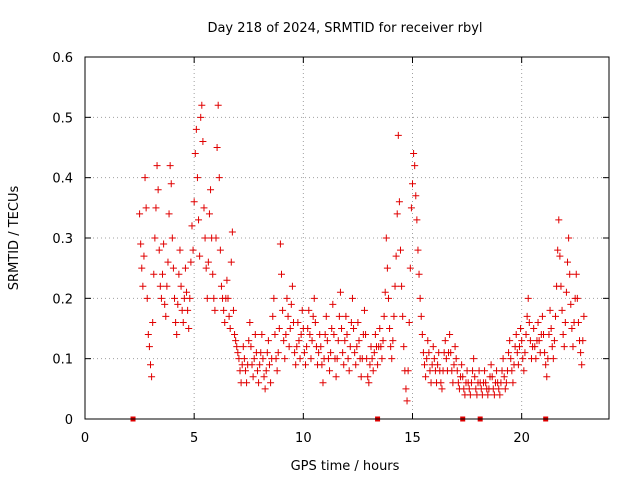 The height and width of the screenshot is (480, 640). Describe the element at coordinates (194, 438) in the screenshot. I see `x-tick-label: 5` at that location.